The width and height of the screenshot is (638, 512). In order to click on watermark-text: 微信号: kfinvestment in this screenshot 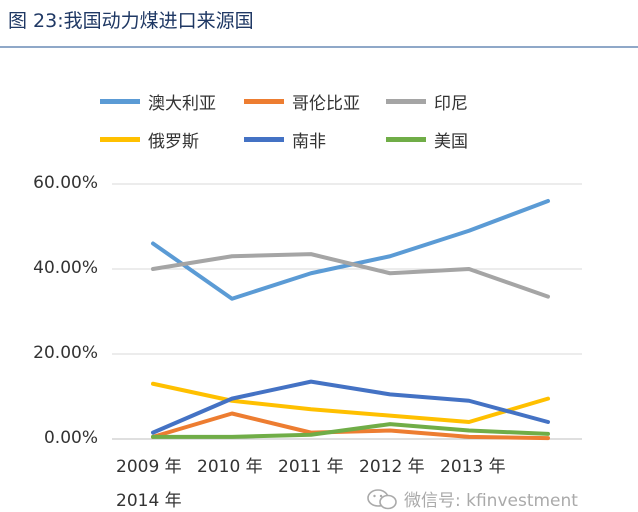, I will do `click(491, 501)`.